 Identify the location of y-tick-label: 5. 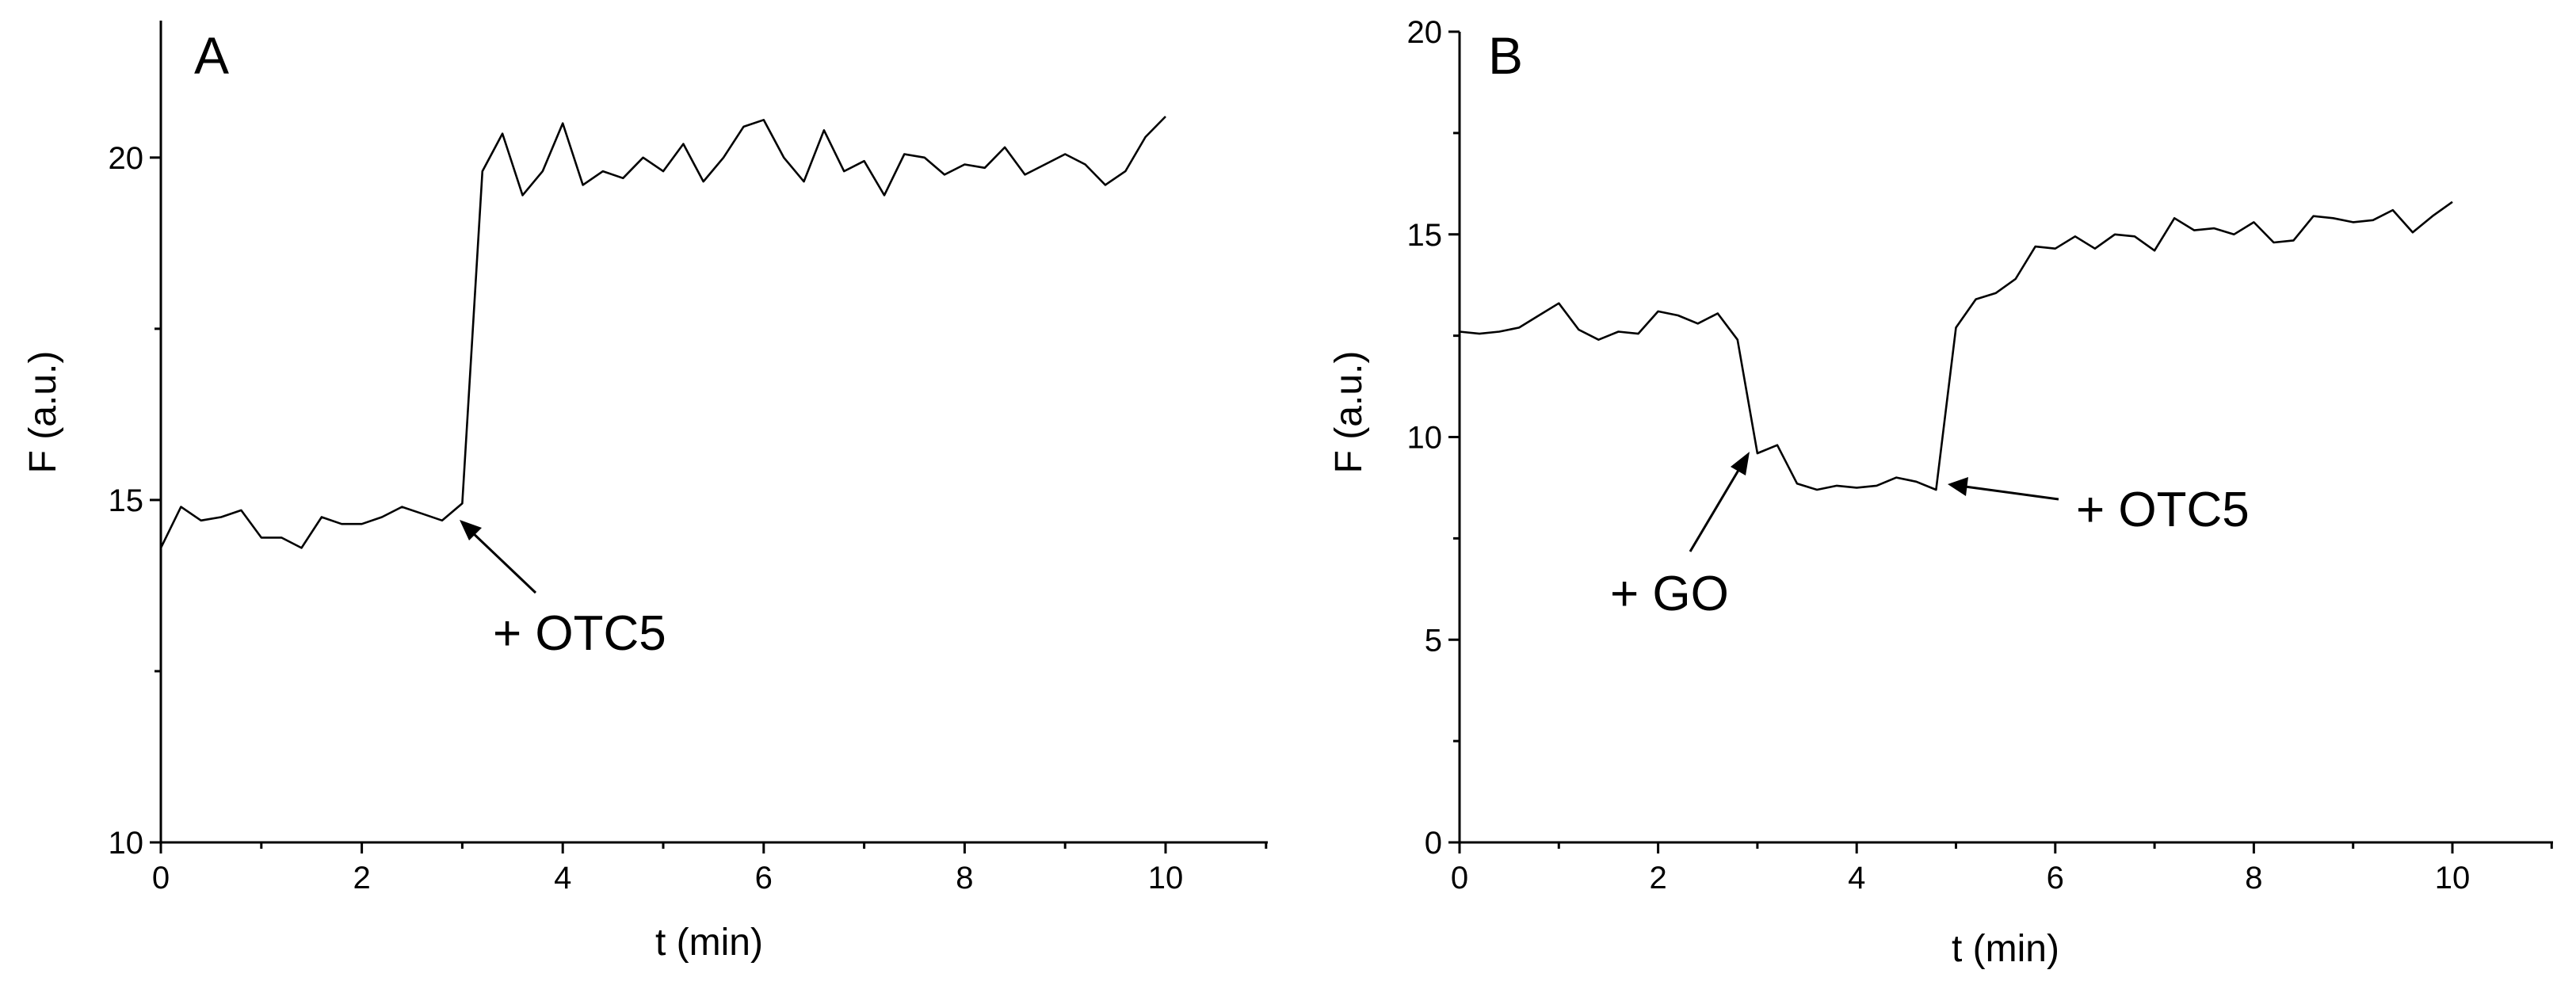
(1433, 640).